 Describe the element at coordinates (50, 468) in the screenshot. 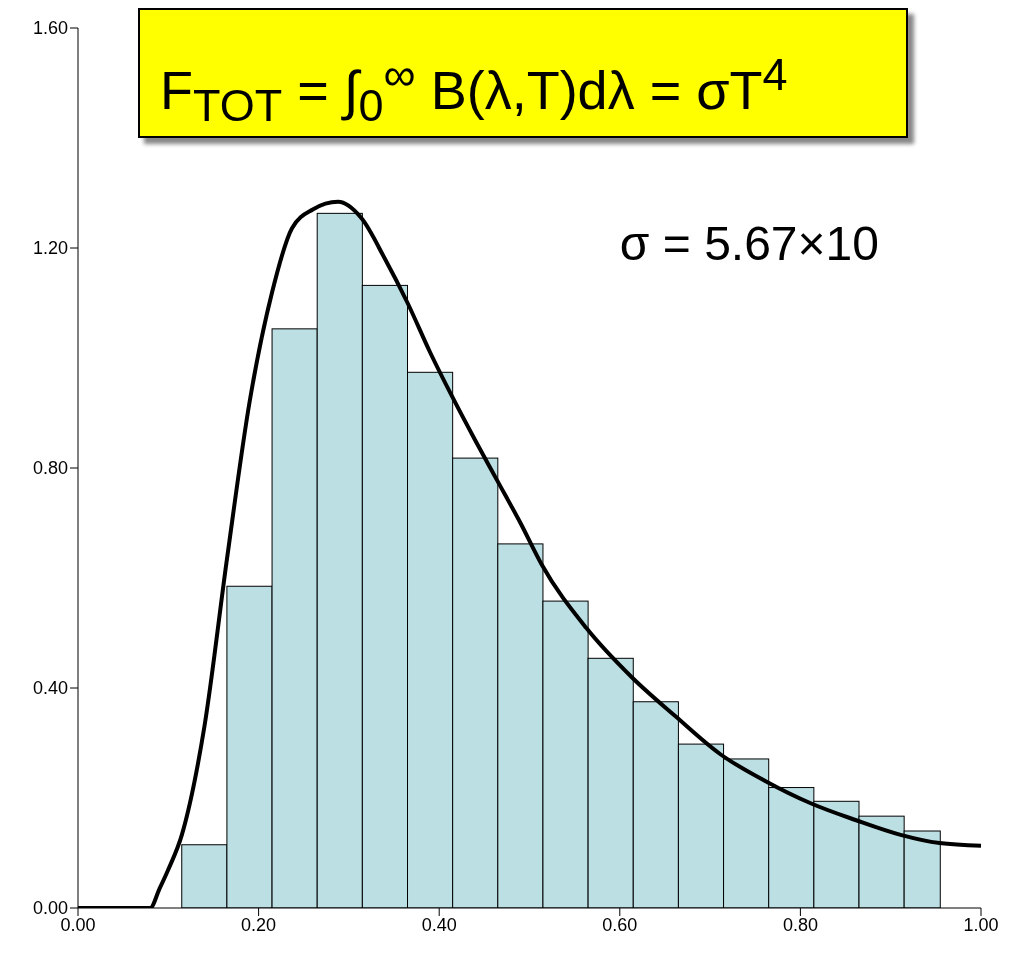

I see `y-tick-label: 0.80` at that location.